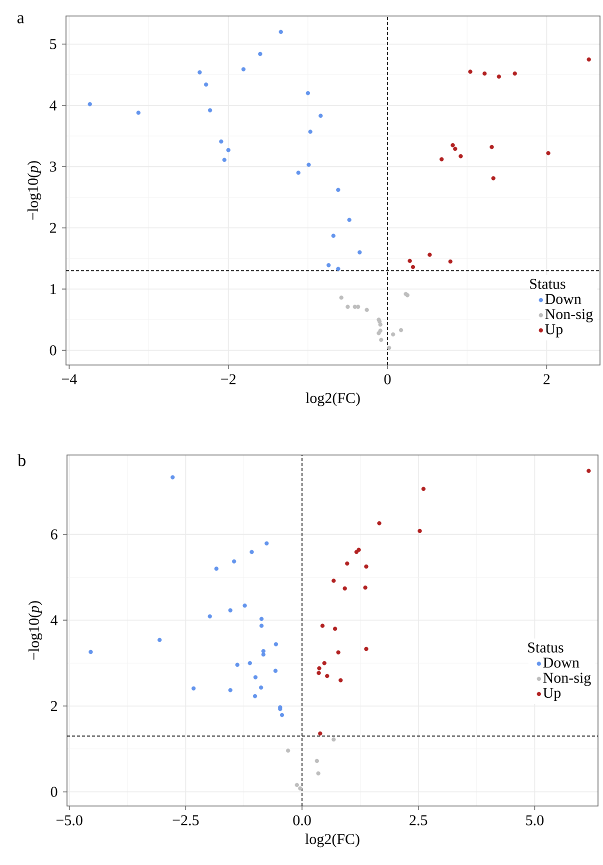 The image size is (603, 865). Describe the element at coordinates (20, 19) in the screenshot. I see `chart-title: a` at that location.